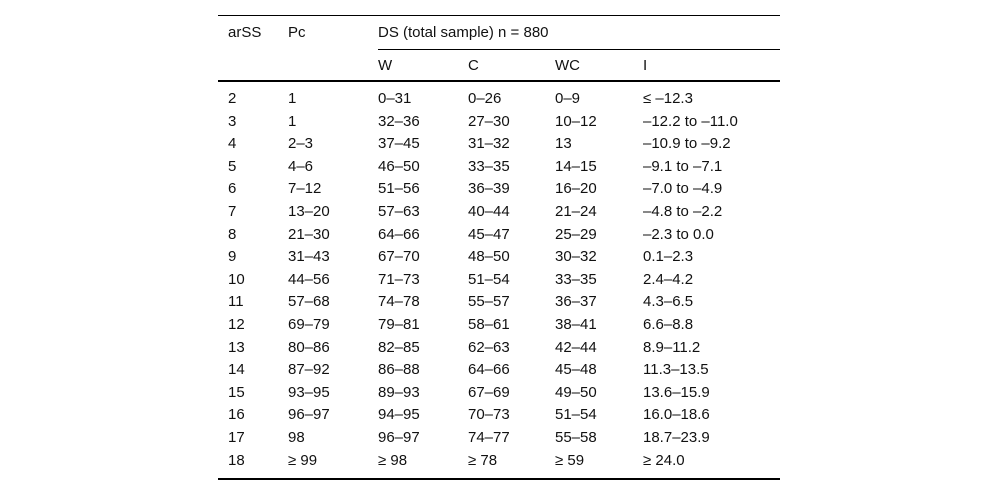 Image resolution: width=1000 pixels, height=494 pixels. I want to click on table-cell: 13.6–15.9, so click(676, 392).